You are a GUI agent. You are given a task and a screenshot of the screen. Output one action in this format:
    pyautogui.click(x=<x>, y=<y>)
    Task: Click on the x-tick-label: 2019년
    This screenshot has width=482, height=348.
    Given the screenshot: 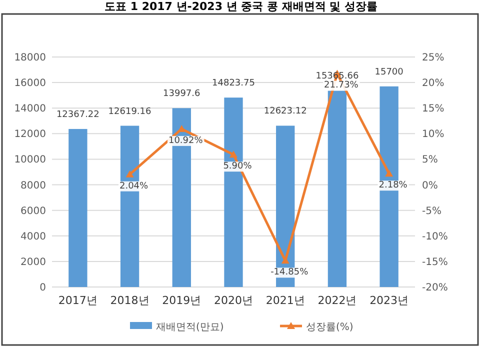 What is the action you would take?
    pyautogui.click(x=182, y=300)
    